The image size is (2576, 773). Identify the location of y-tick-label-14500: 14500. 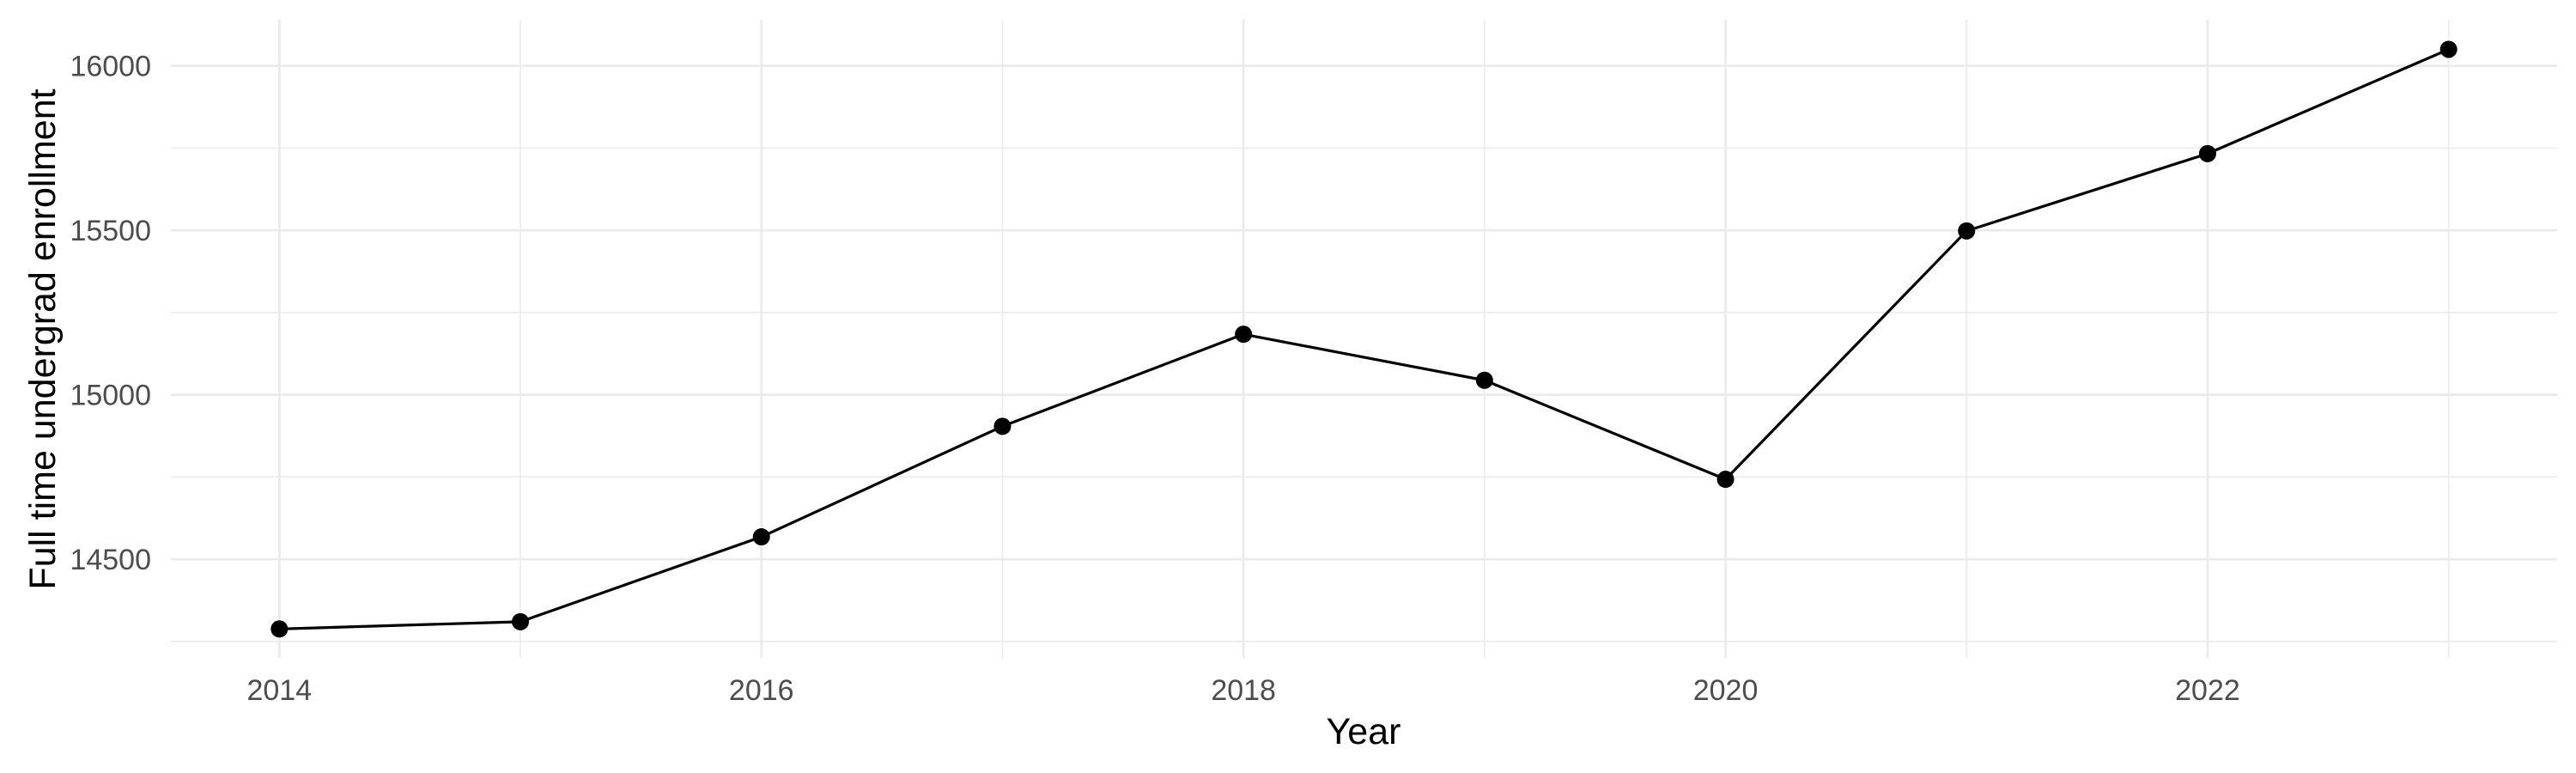
(111, 560).